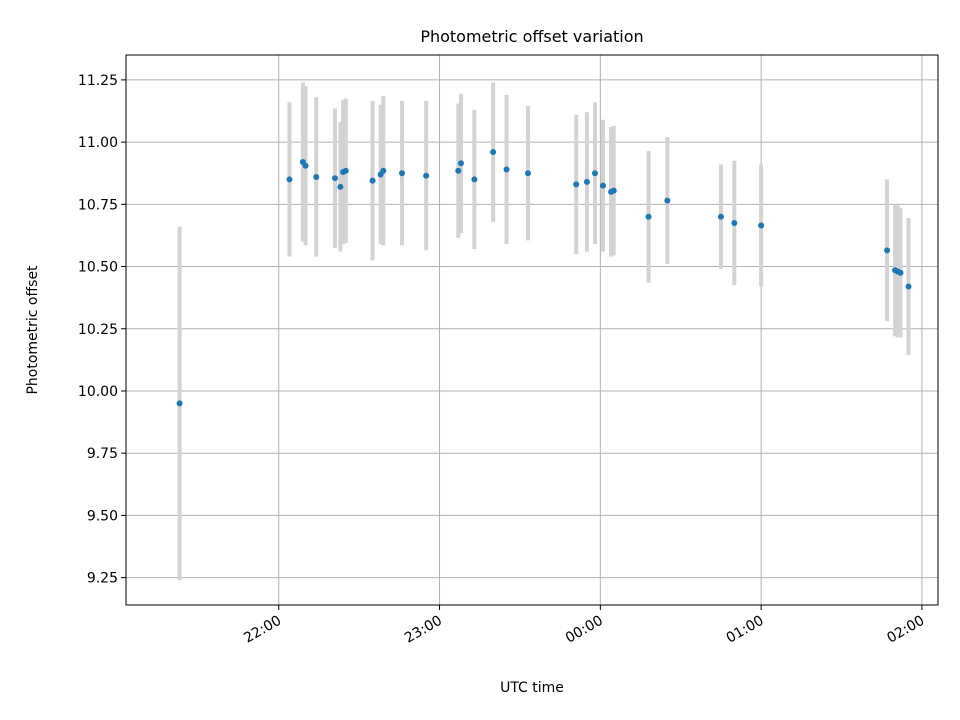 The width and height of the screenshot is (960, 720). I want to click on y-tick-label: 10.50, so click(98, 268).